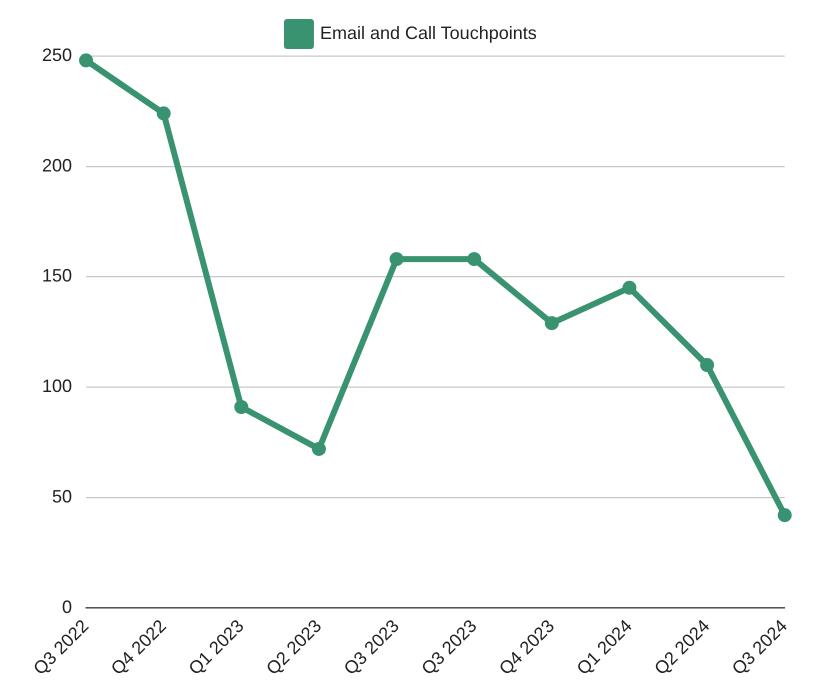 The image size is (816, 696). What do you see at coordinates (62, 496) in the screenshot?
I see `y-tick-label: 50` at bounding box center [62, 496].